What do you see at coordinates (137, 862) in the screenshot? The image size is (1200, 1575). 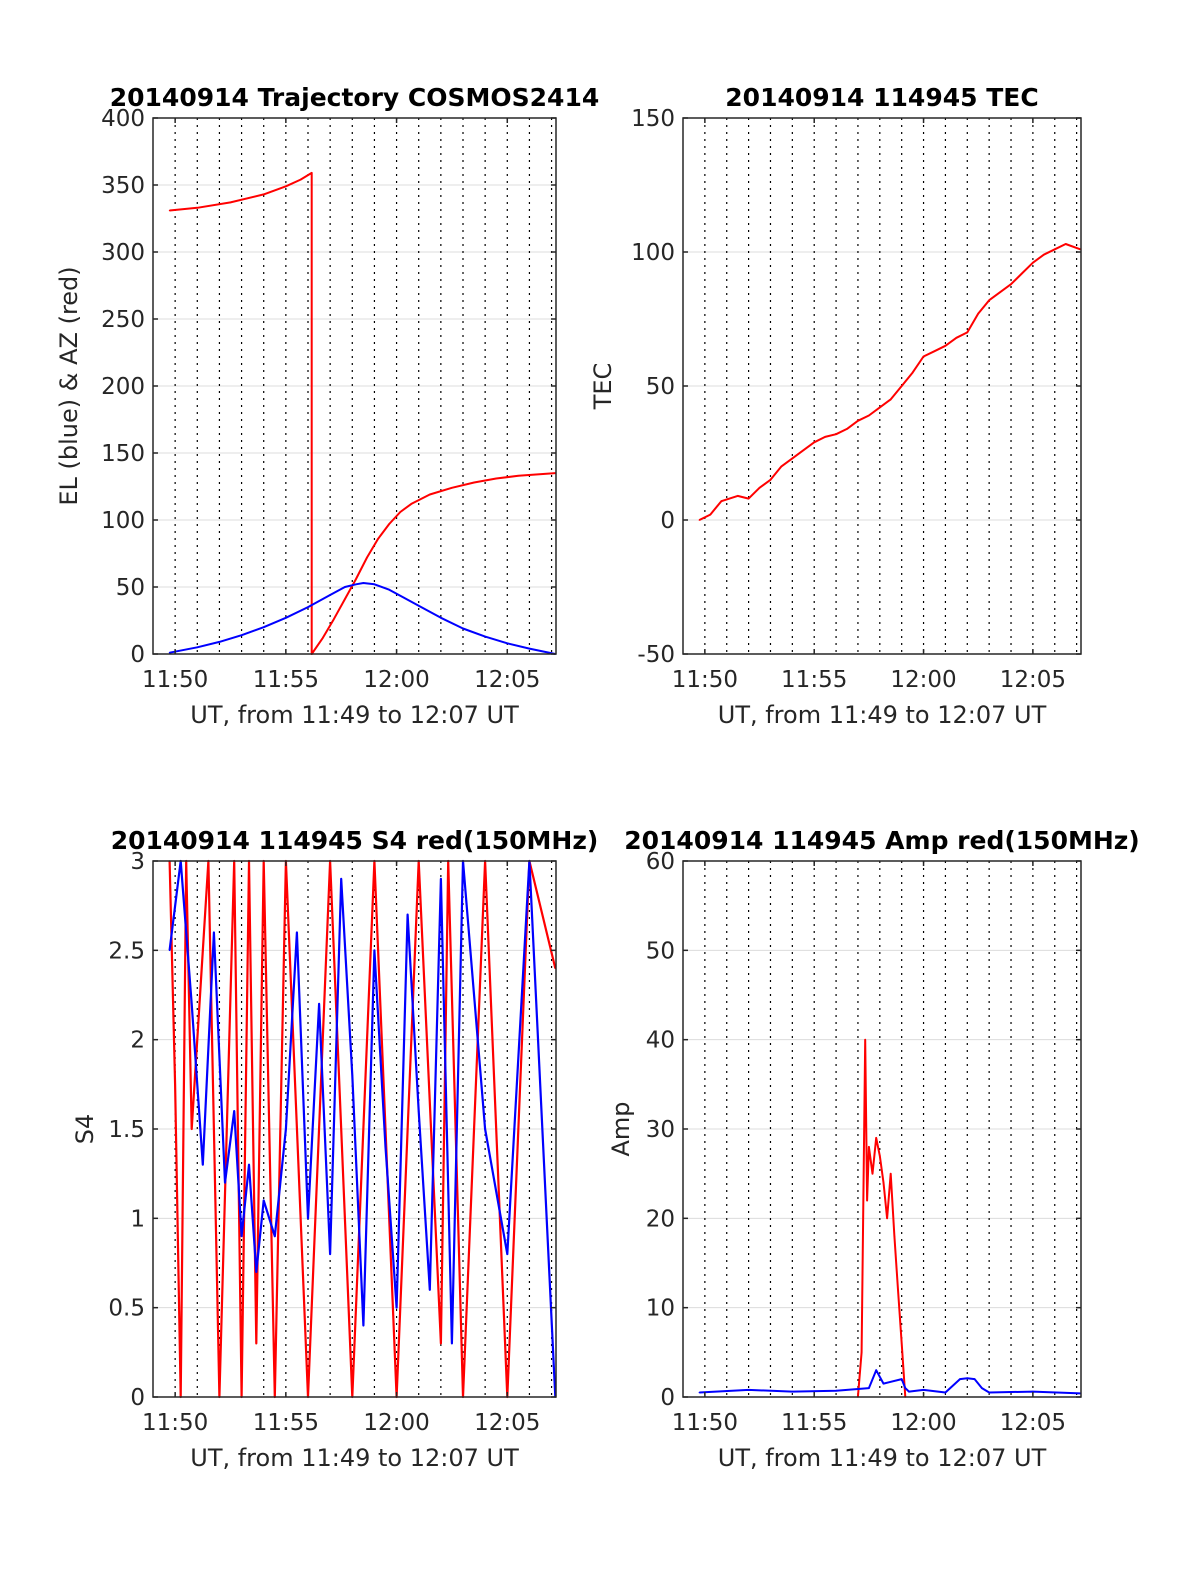 I see `y-tick-label: 3` at bounding box center [137, 862].